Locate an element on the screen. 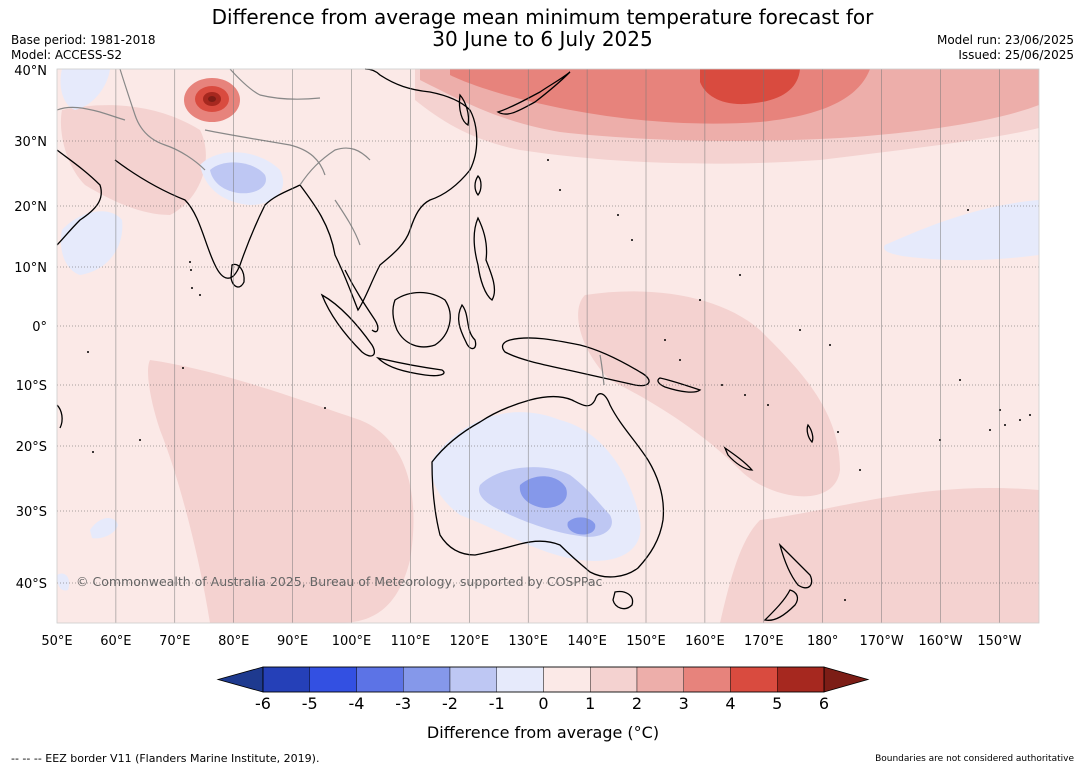 The width and height of the screenshot is (1085, 770). lon-tick-label: 60°E is located at coordinates (115, 641).